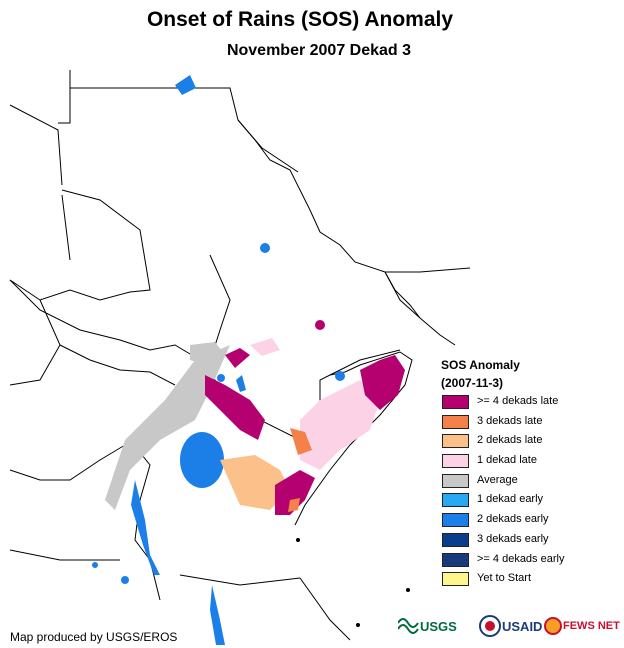 This screenshot has height=648, width=624. I want to click on border-ethiopia-somalia, so click(365, 362).